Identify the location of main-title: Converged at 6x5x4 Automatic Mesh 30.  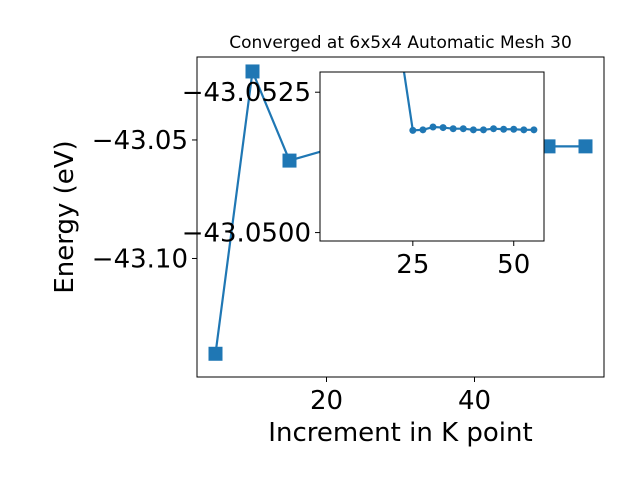
(400, 43).